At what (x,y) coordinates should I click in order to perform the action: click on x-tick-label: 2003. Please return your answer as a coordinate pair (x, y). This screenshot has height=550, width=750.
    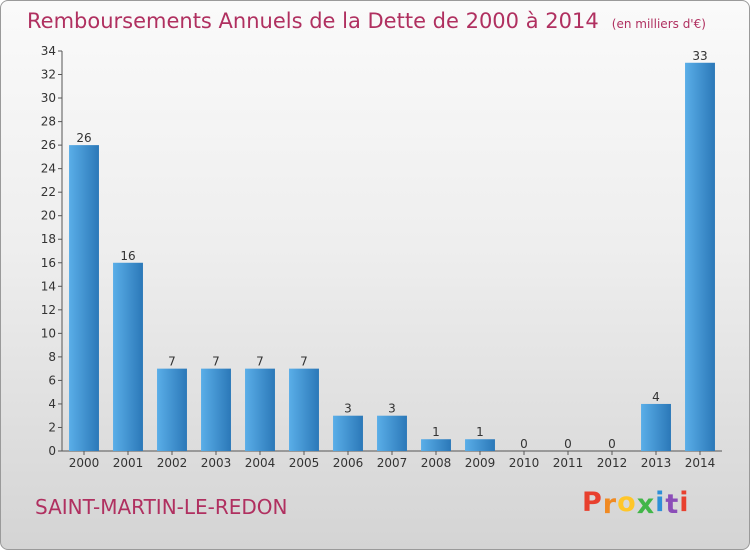
    Looking at the image, I should click on (216, 463).